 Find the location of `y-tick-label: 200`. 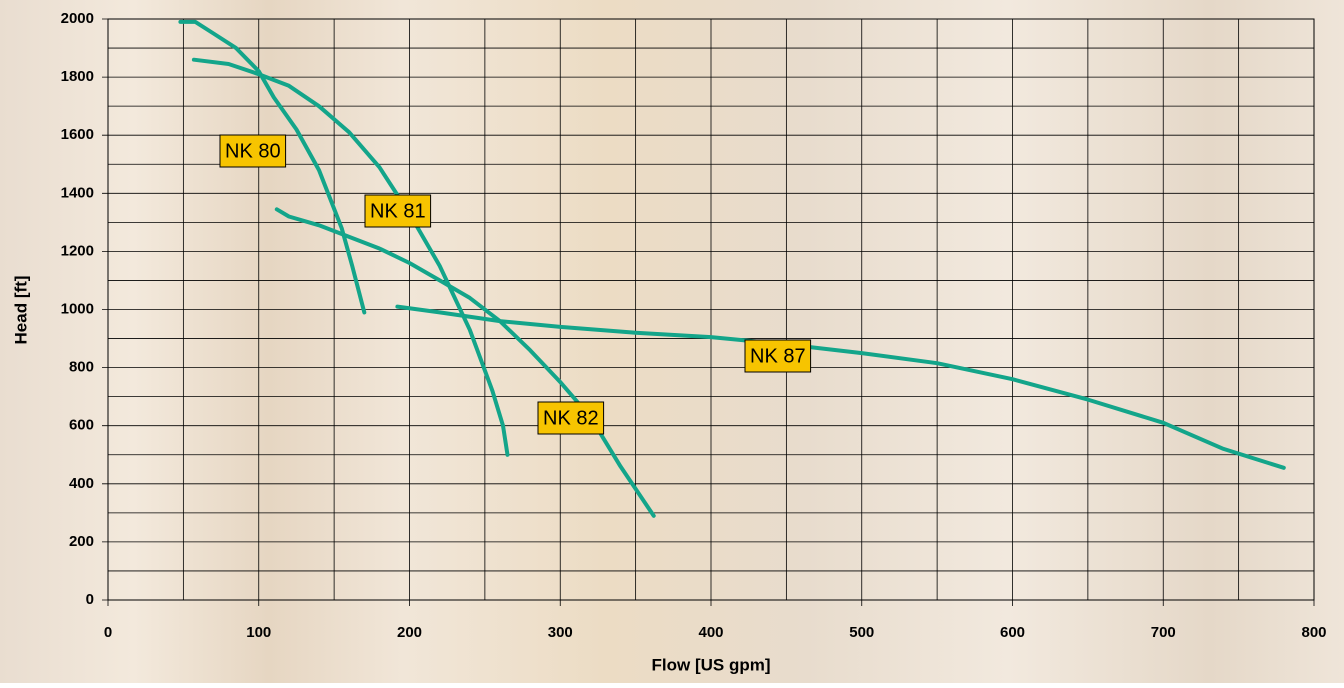

y-tick-label: 200 is located at coordinates (81, 541).